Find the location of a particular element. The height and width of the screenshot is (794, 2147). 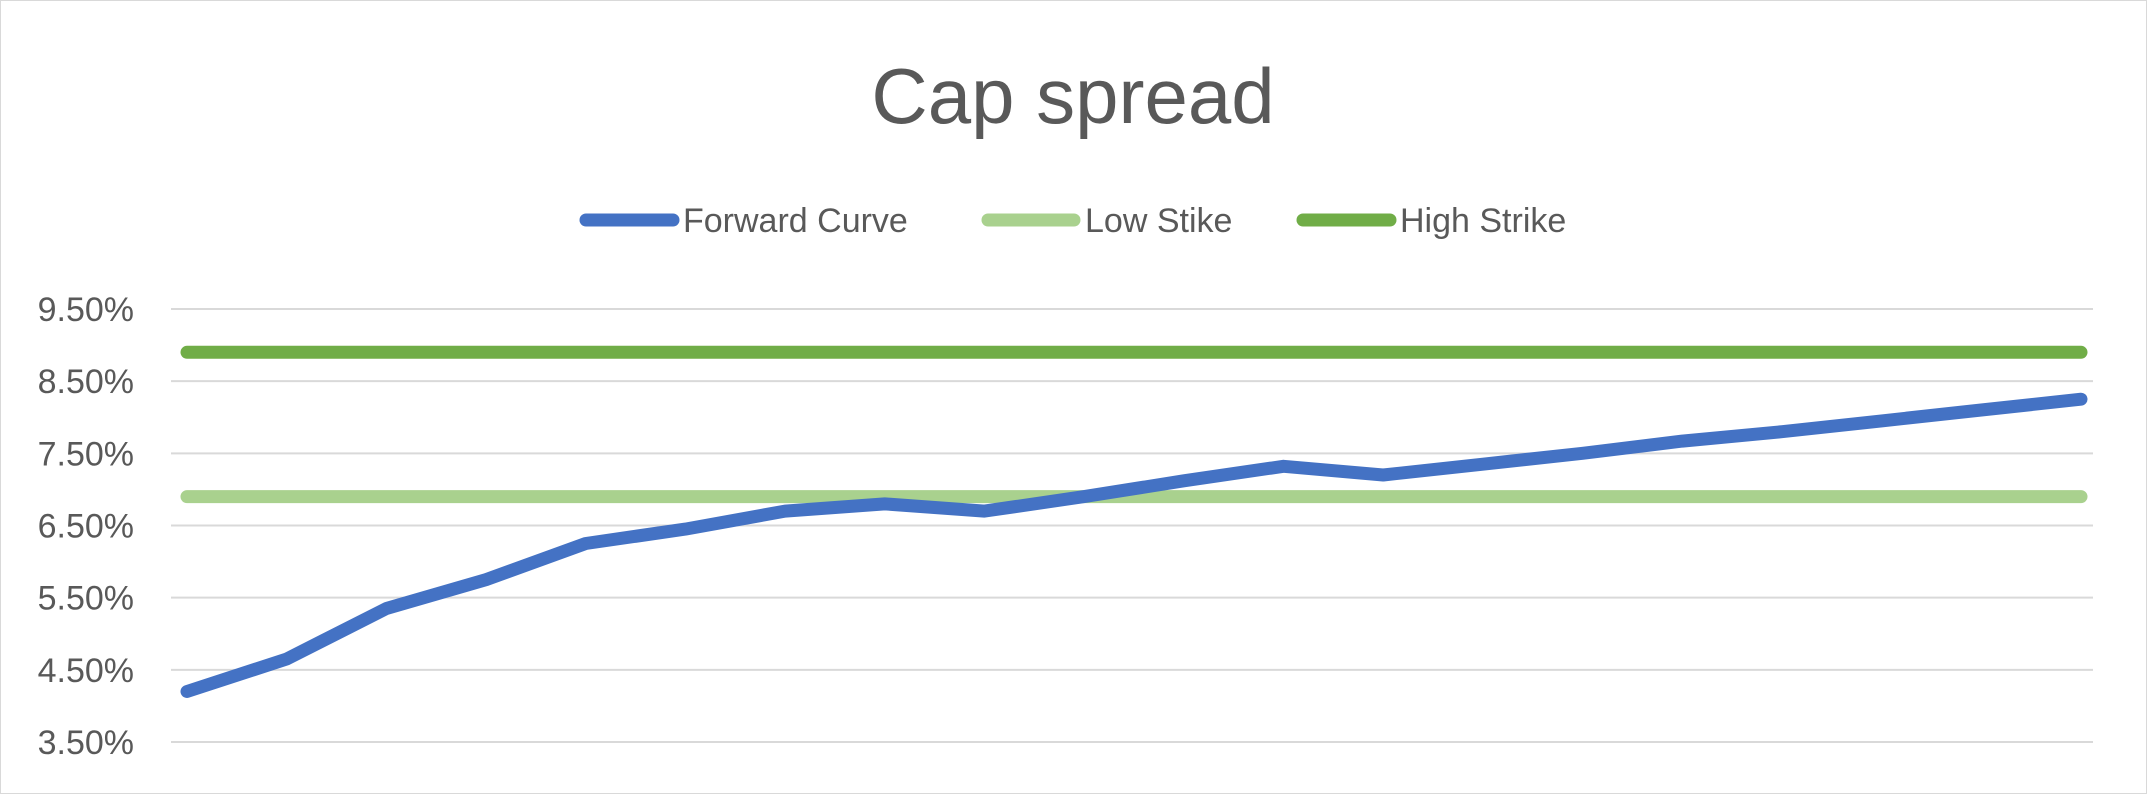

y-tick-label: 3.50% is located at coordinates (86, 743).